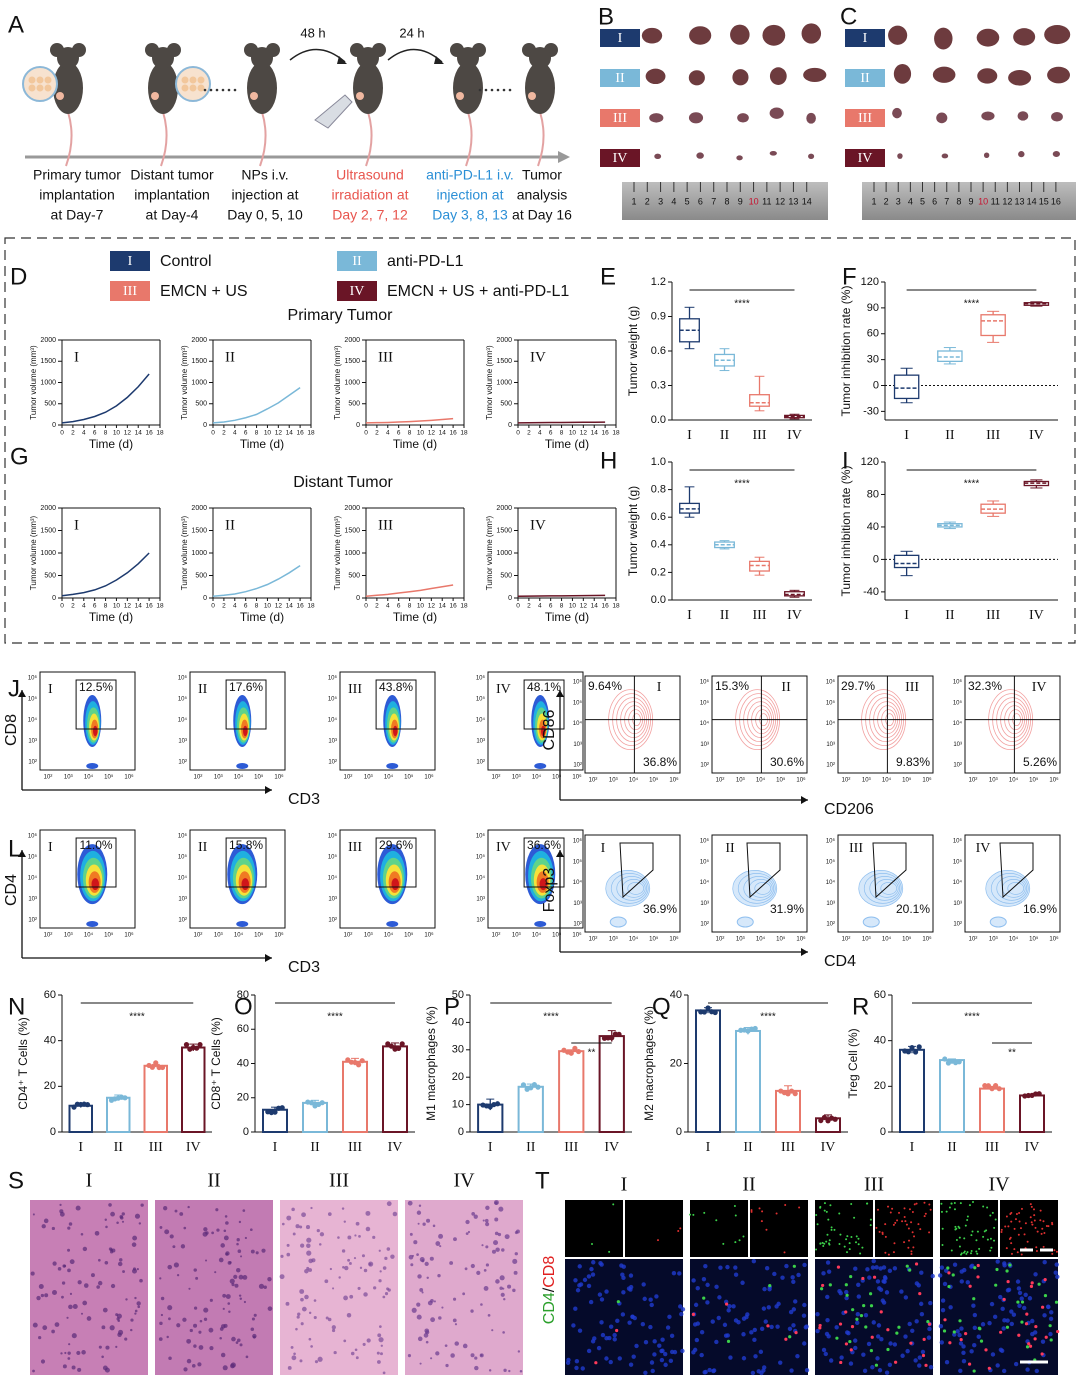  Describe the element at coordinates (235, 433) in the screenshot. I see `x-tick-label: 4` at that location.